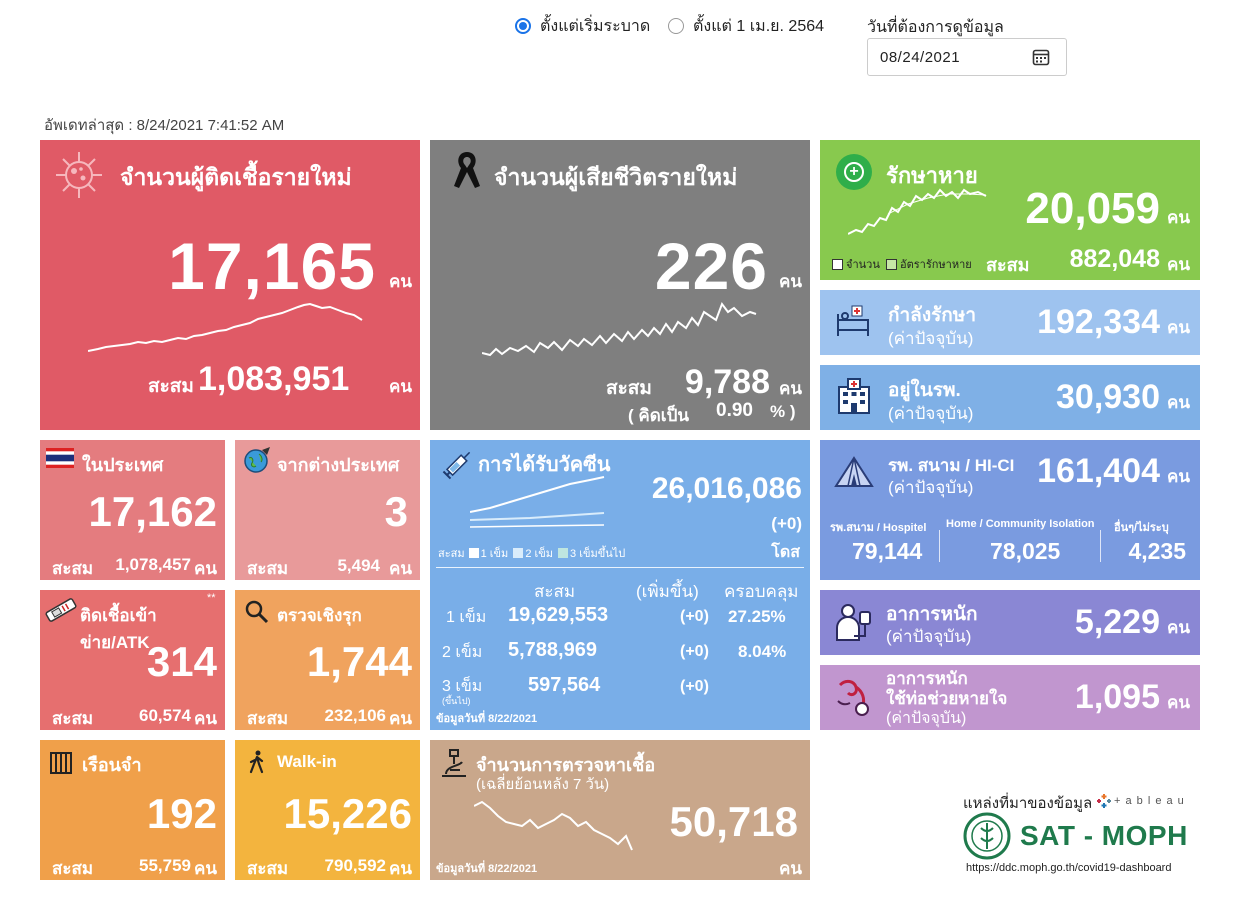 This screenshot has height=904, width=1258. What do you see at coordinates (462, 652) in the screenshot?
I see `vaccine-row-dose2-label: 2 เข็ม` at bounding box center [462, 652].